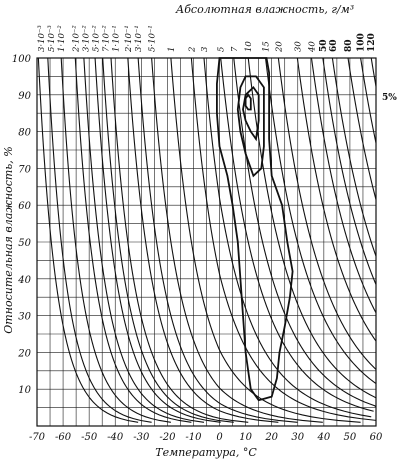 This screenshot has width=400, height=461. Describe the element at coordinates (205, 49) in the screenshot. I see `abs-humidity-label: 3` at that location.